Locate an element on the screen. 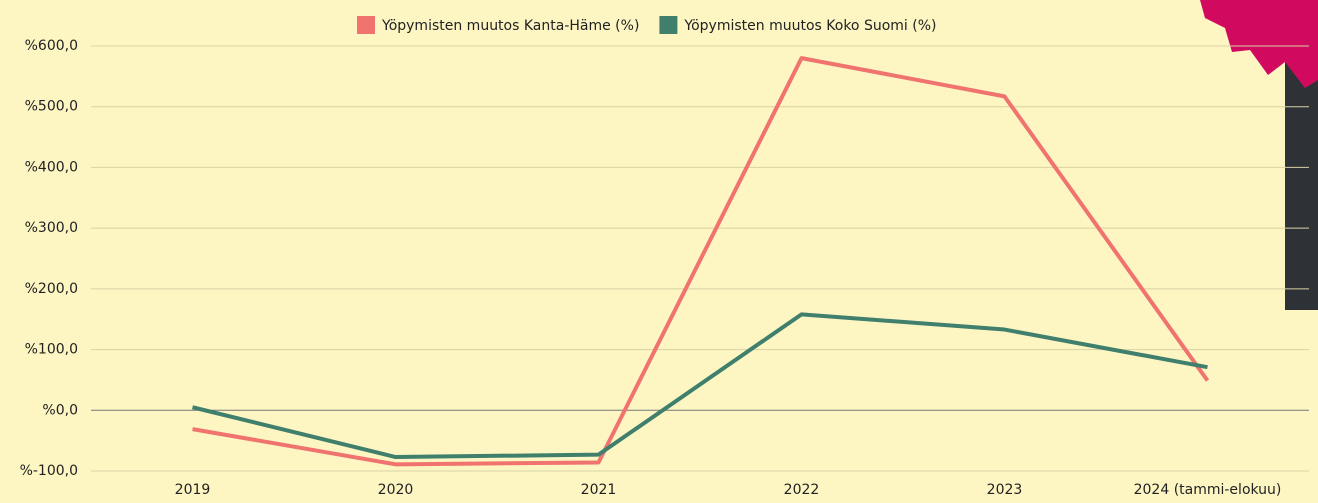  legend-label: Yöpymisten muutos Kanta-Häme (%) is located at coordinates (510, 26).